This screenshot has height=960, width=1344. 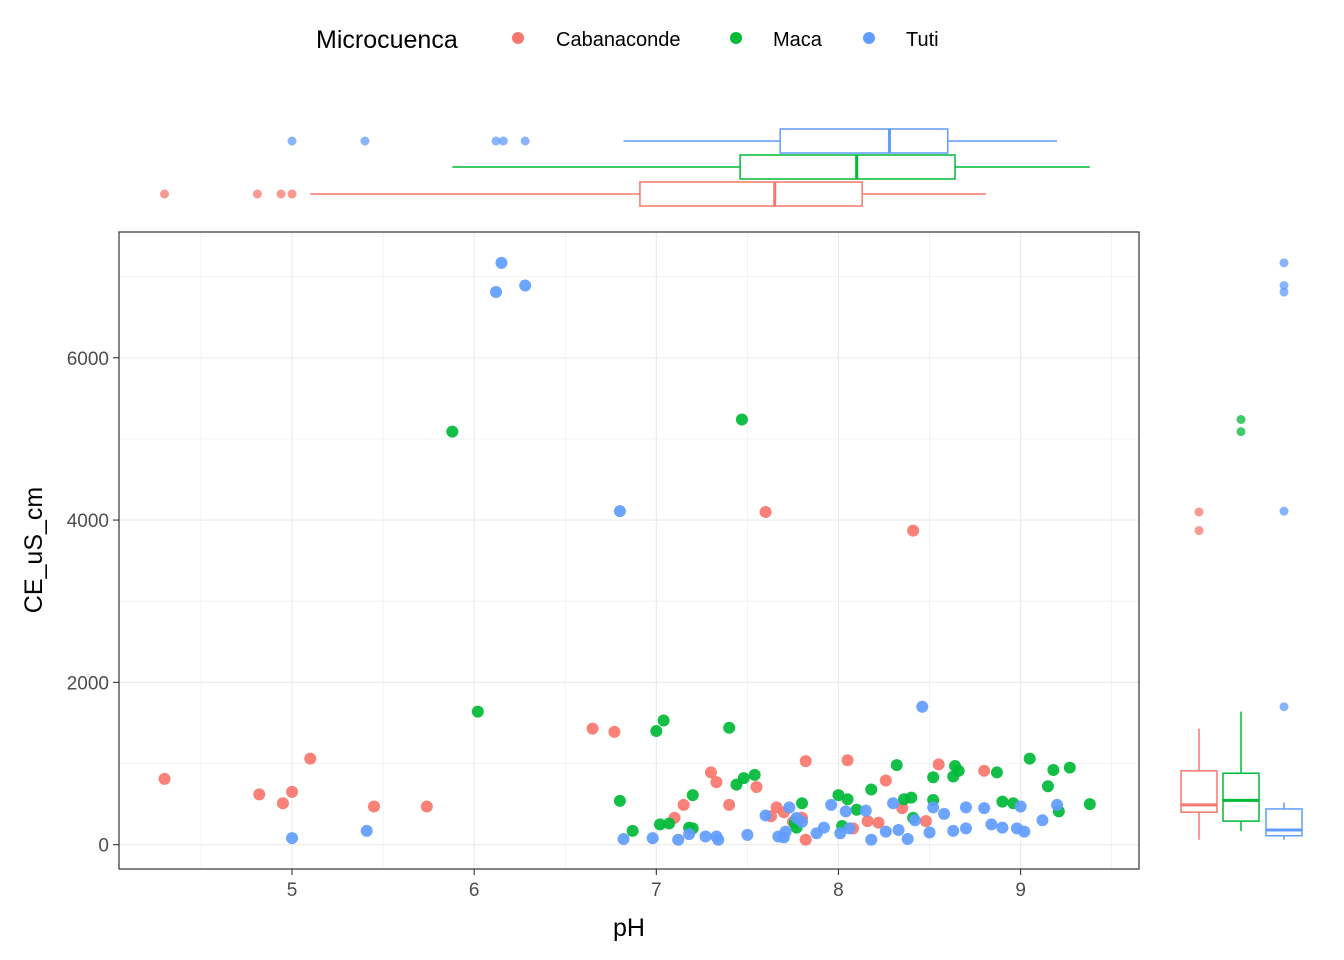 What do you see at coordinates (771, 167) in the screenshot?
I see `top-boxplot-maca` at bounding box center [771, 167].